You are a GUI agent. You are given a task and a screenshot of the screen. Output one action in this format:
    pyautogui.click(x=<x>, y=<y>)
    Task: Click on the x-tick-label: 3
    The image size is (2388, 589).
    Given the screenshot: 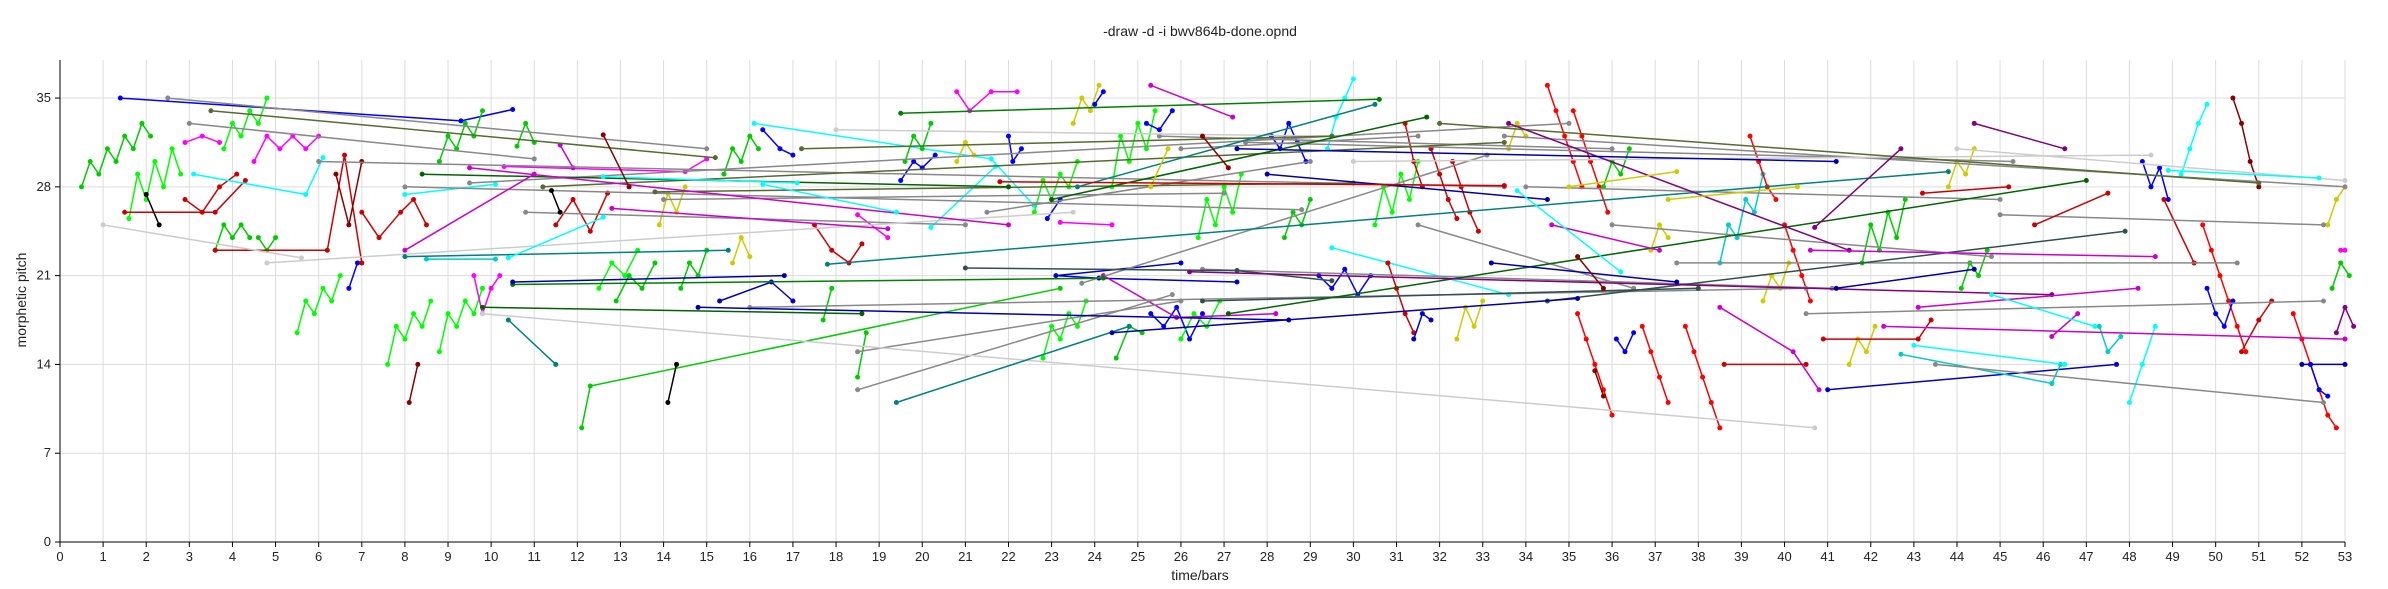 What is the action you would take?
    pyautogui.click(x=189, y=556)
    